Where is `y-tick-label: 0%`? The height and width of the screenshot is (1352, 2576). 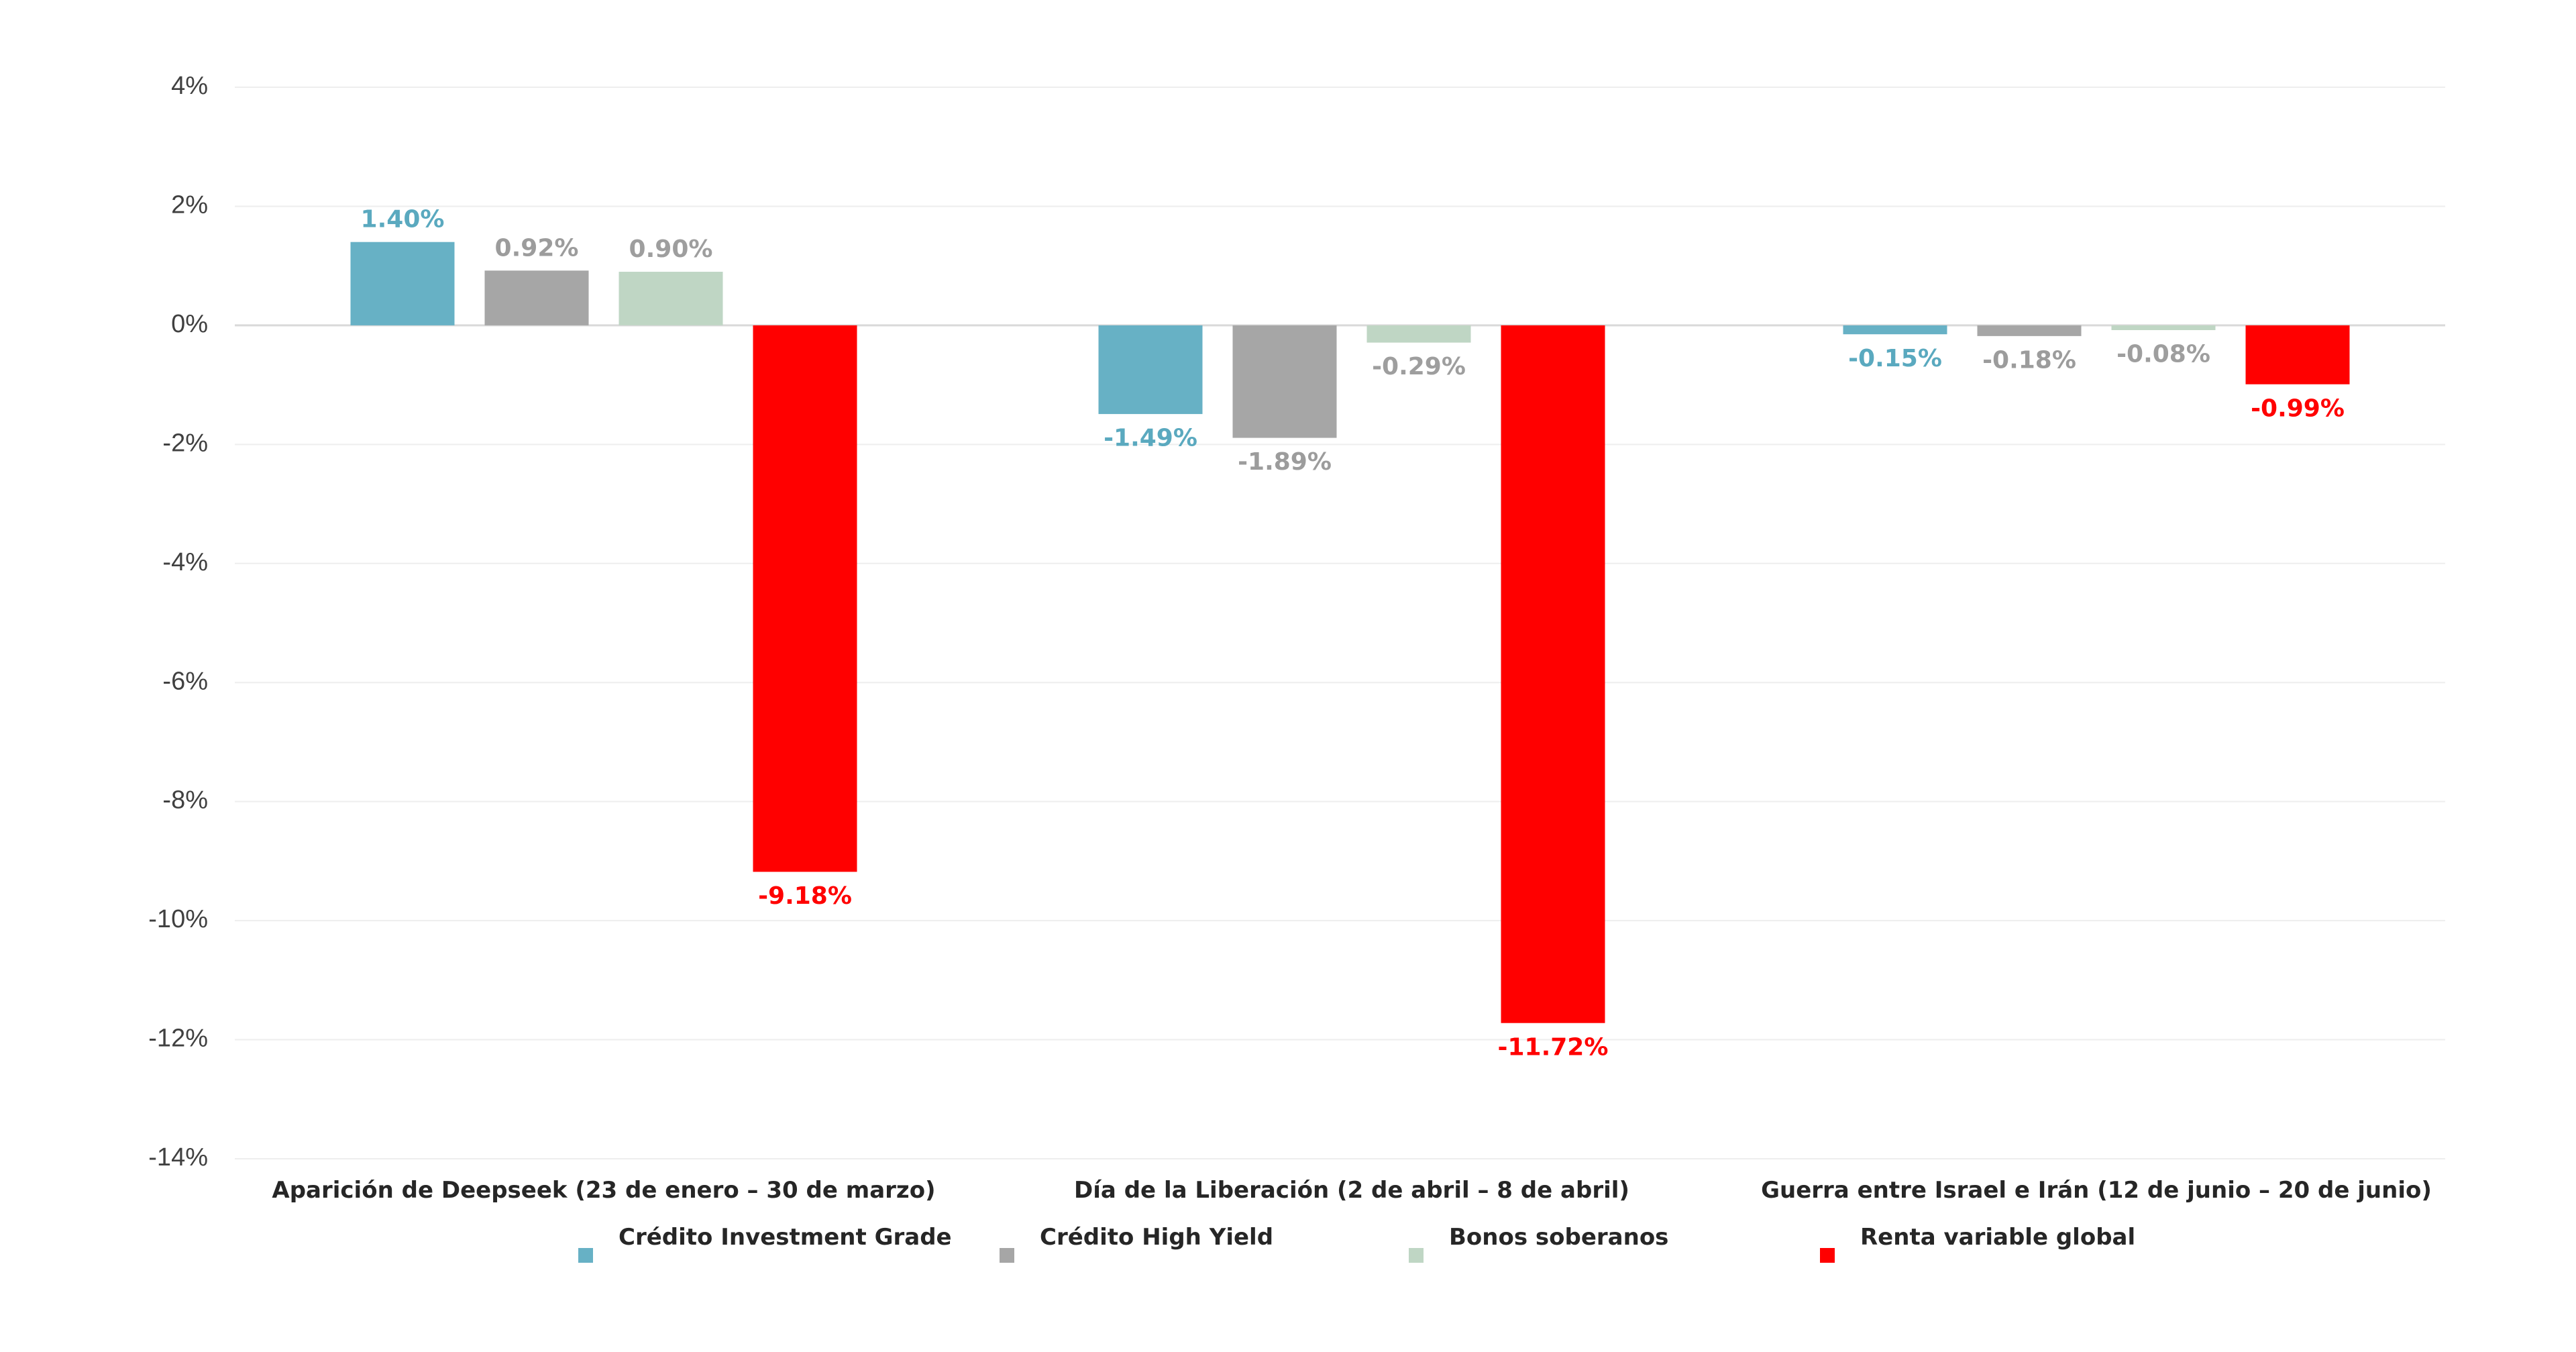
y-tick-label: 0% is located at coordinates (189, 324).